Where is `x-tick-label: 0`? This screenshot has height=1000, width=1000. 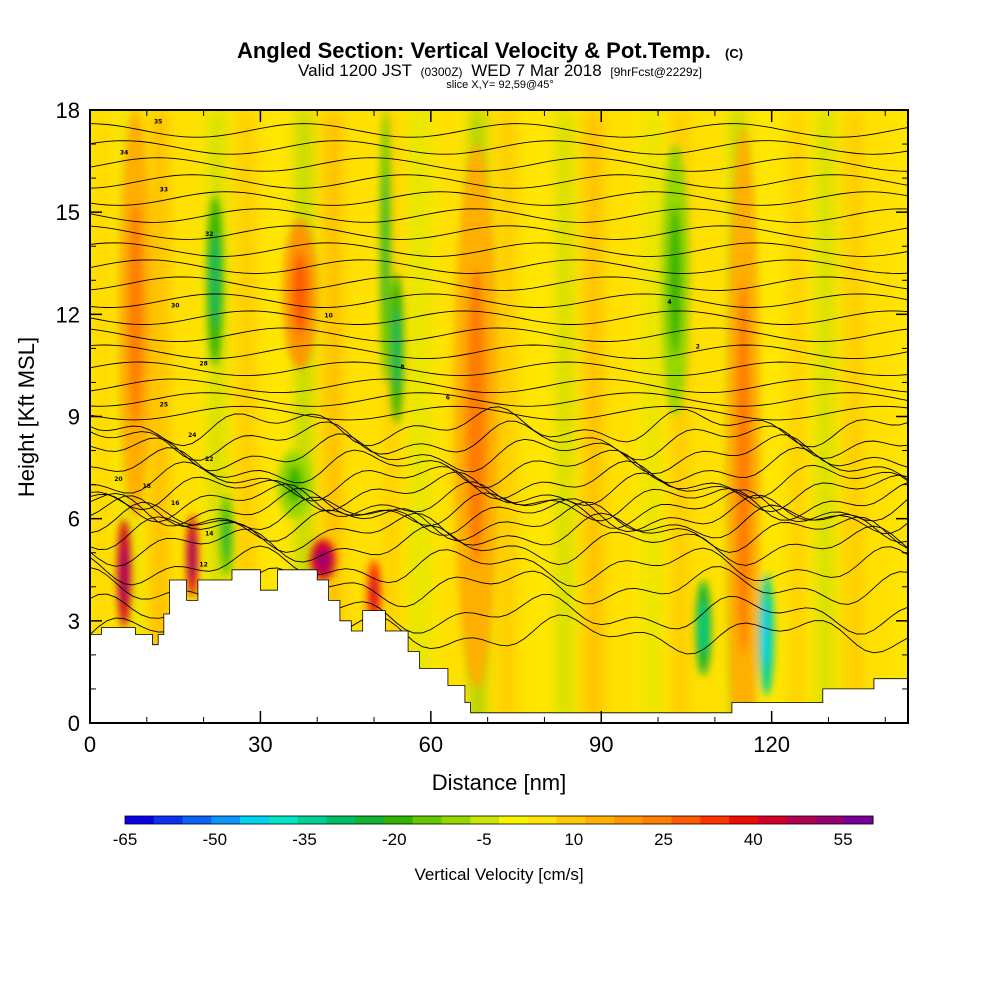
x-tick-label: 0 is located at coordinates (90, 744).